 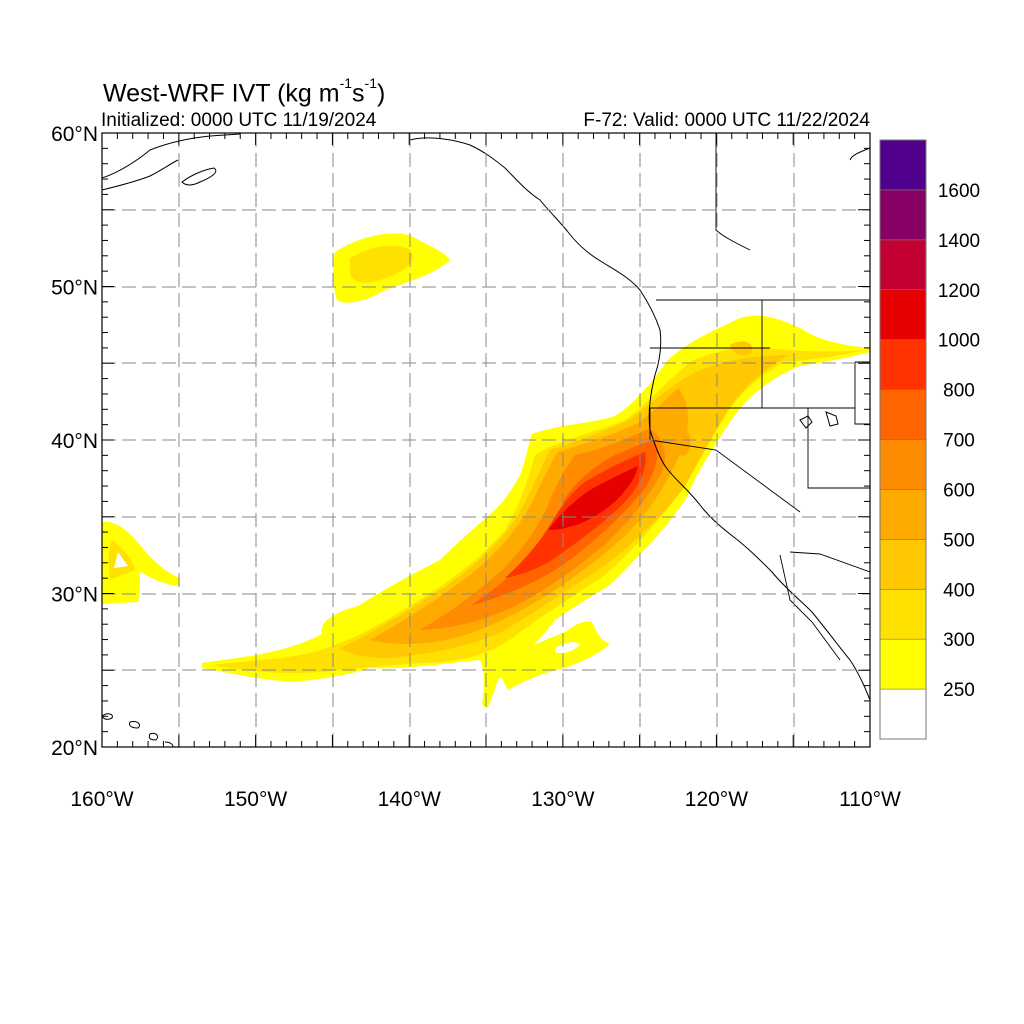 I want to click on lat-tick-label: 20°N, so click(x=74, y=748).